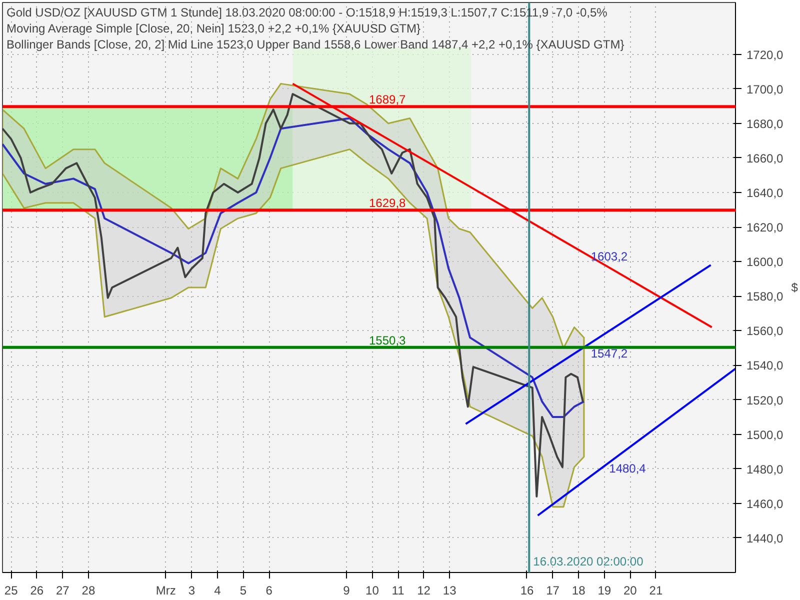 The height and width of the screenshot is (600, 800). What do you see at coordinates (553, 591) in the screenshot?
I see `x-tick-label: 17` at bounding box center [553, 591].